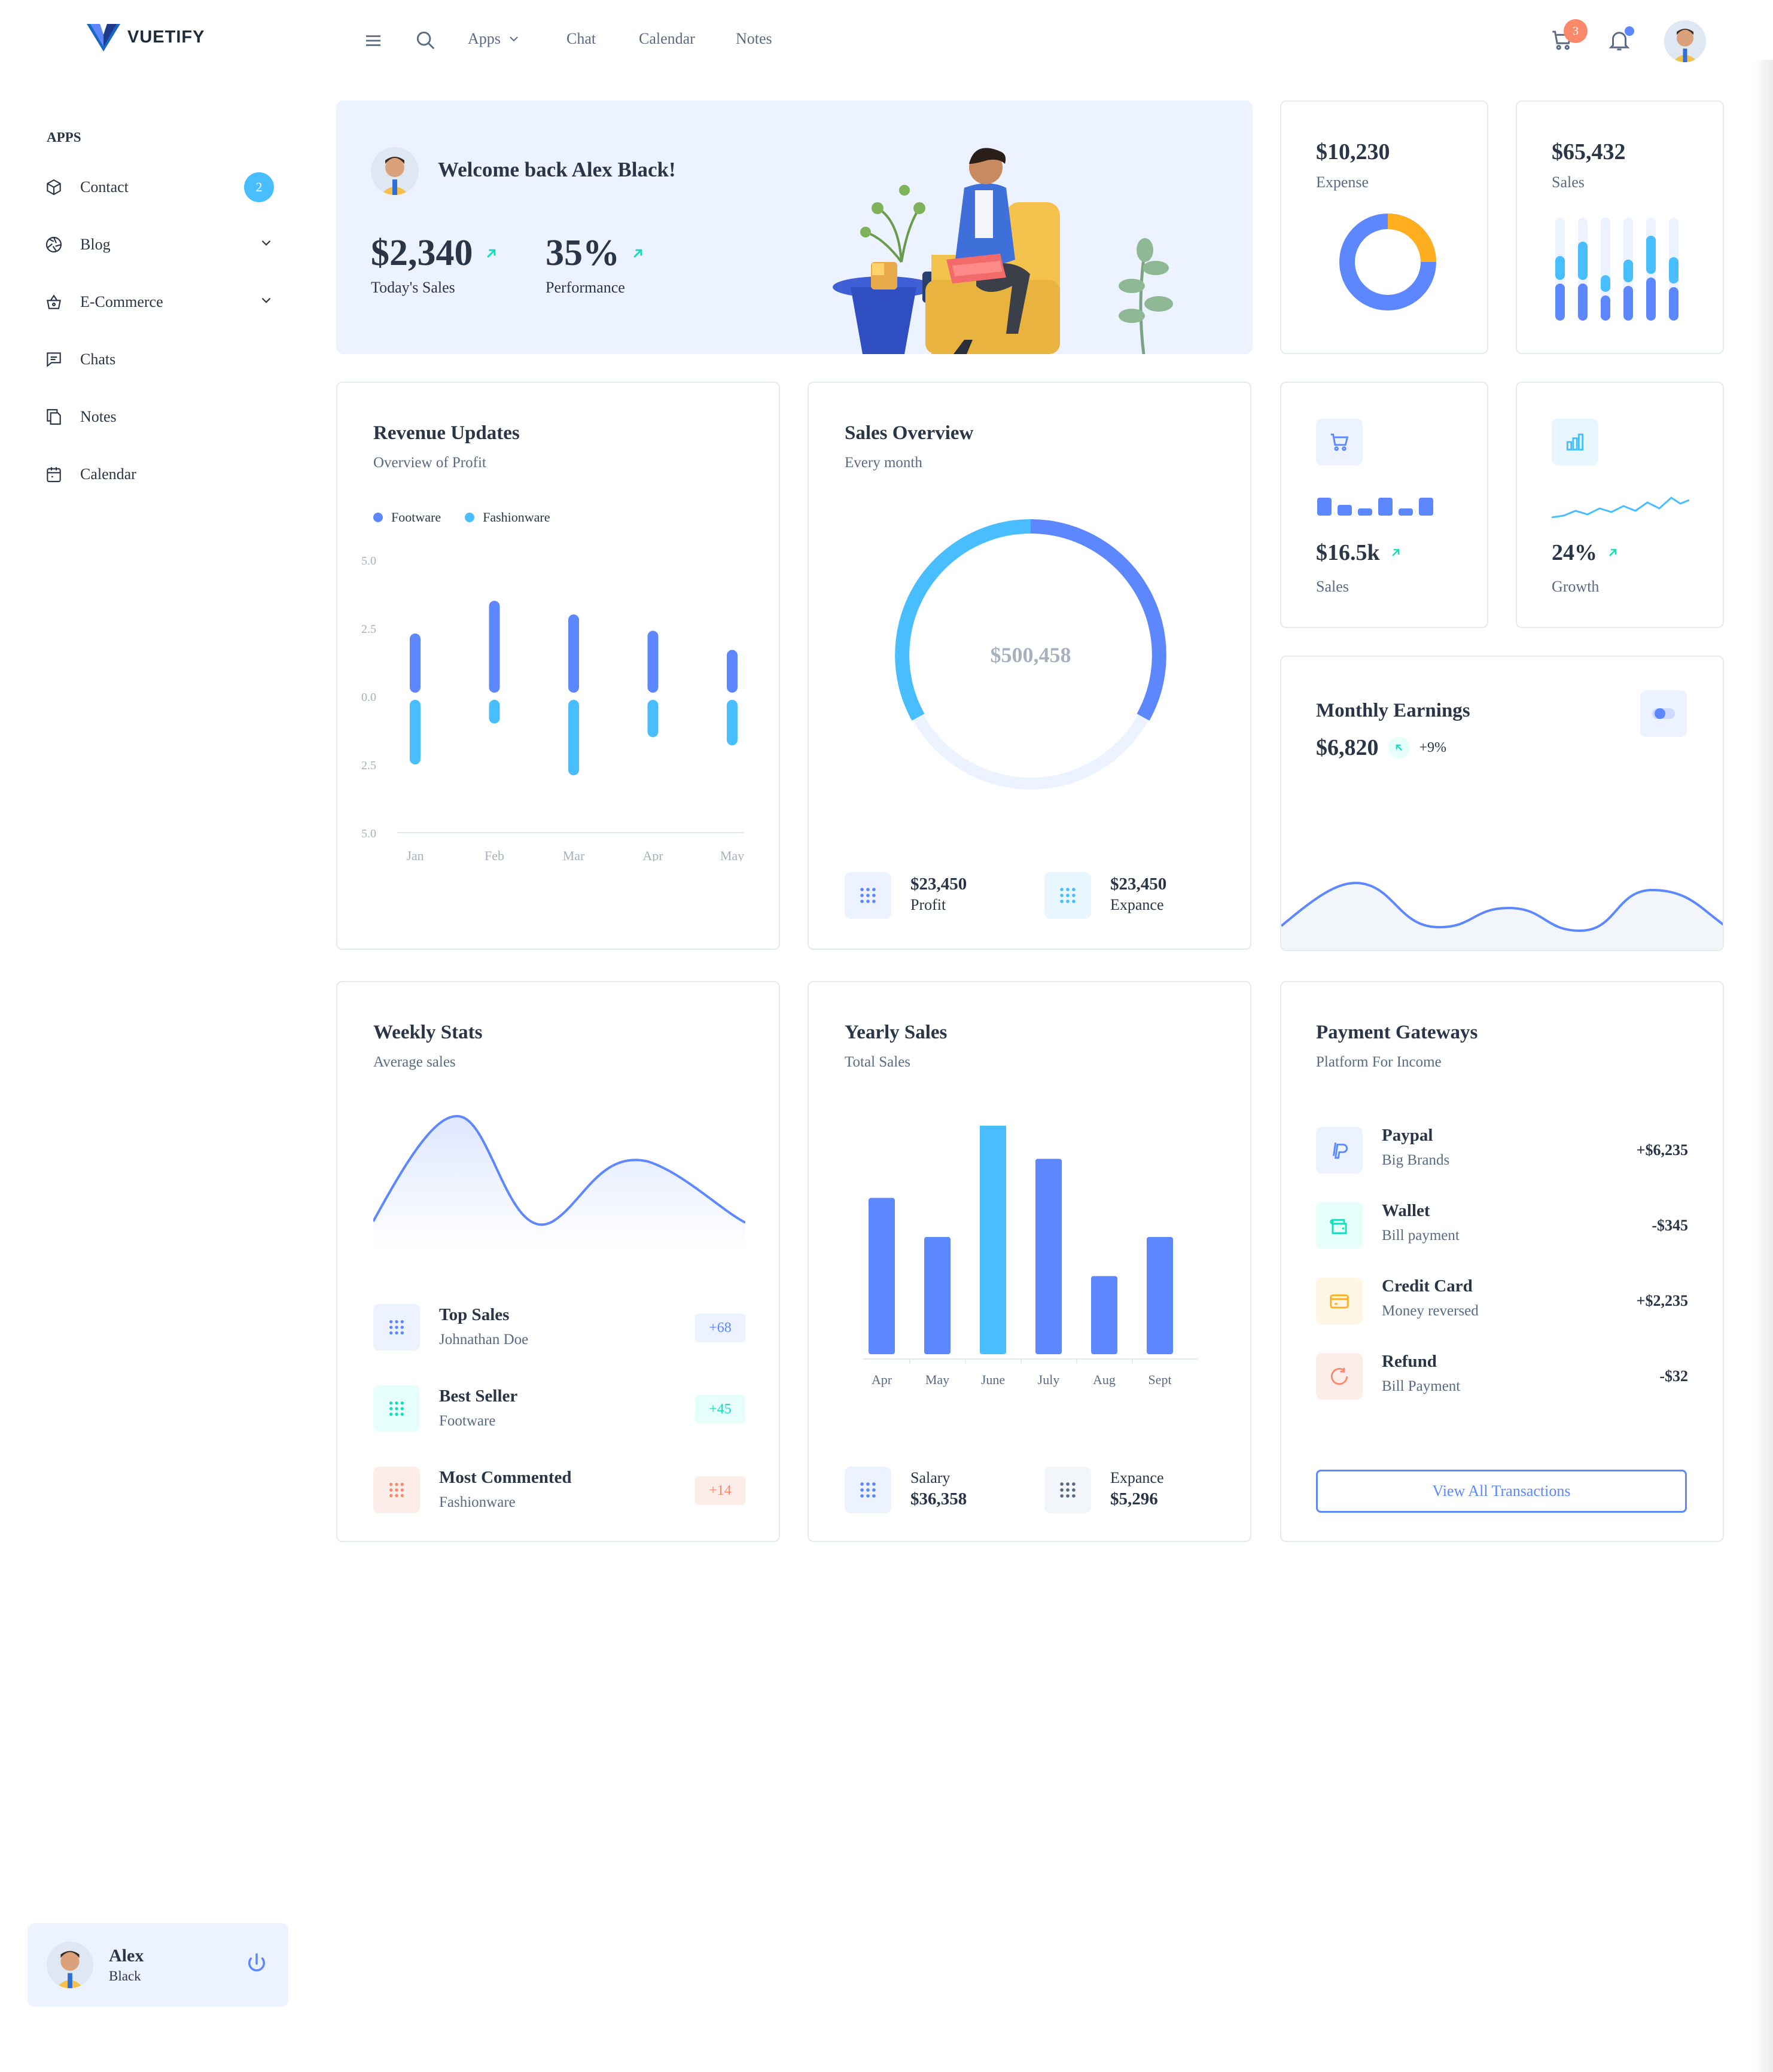 The width and height of the screenshot is (1773, 2072). I want to click on refund-icon, so click(1339, 1376).